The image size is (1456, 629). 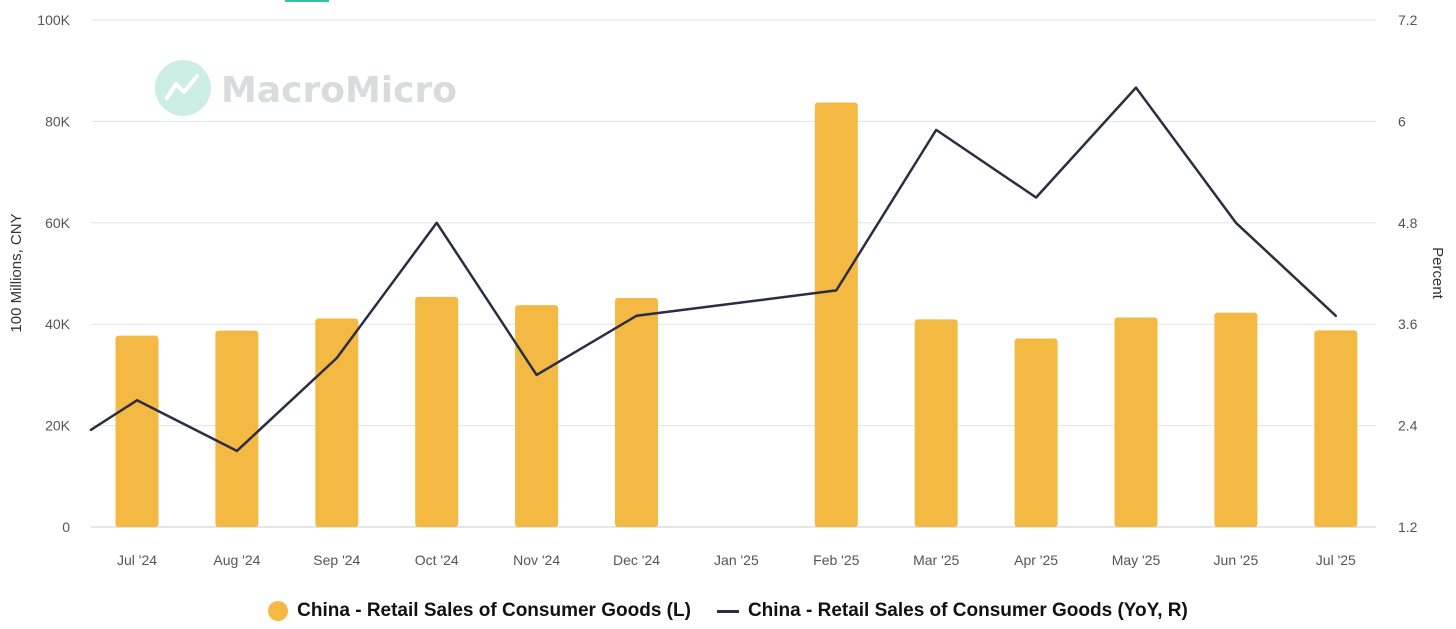 I want to click on left-tick-label: 0, so click(x=66, y=527).